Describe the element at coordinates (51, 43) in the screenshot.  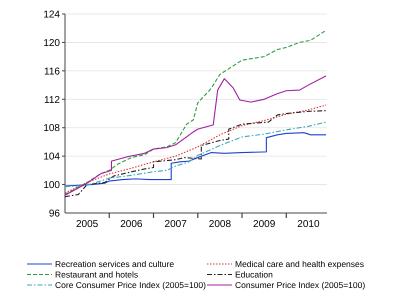
I see `y-tick-label: 120` at that location.